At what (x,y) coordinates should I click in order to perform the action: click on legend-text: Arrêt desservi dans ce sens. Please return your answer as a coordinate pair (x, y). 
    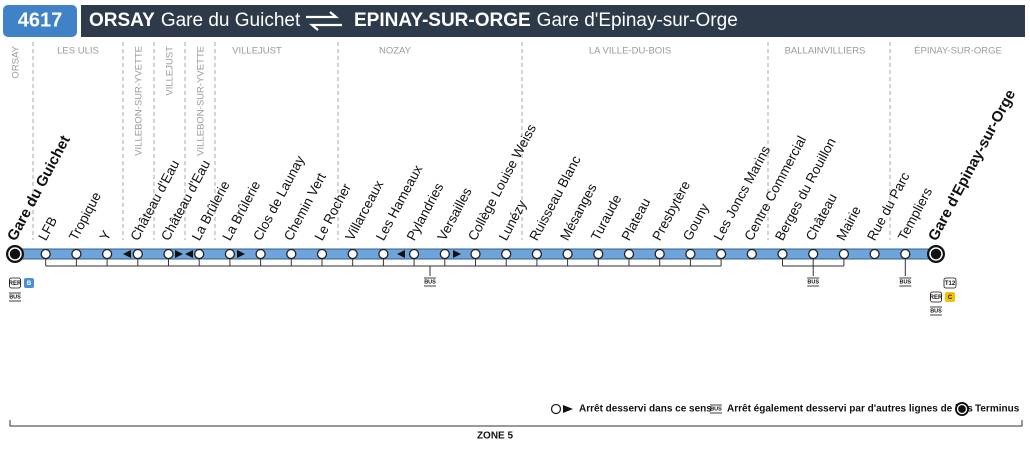
    Looking at the image, I should click on (645, 409).